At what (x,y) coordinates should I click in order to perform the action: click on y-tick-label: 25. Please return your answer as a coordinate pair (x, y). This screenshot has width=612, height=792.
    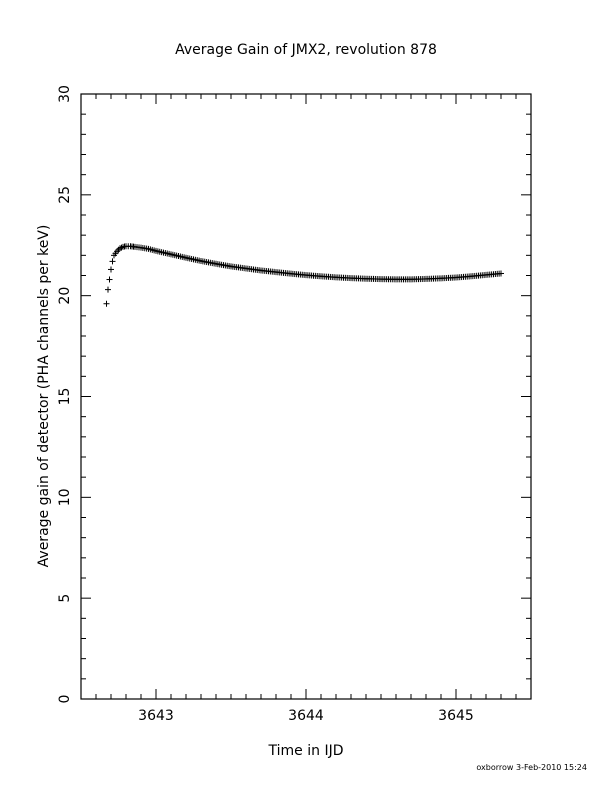
    Looking at the image, I should click on (65, 195).